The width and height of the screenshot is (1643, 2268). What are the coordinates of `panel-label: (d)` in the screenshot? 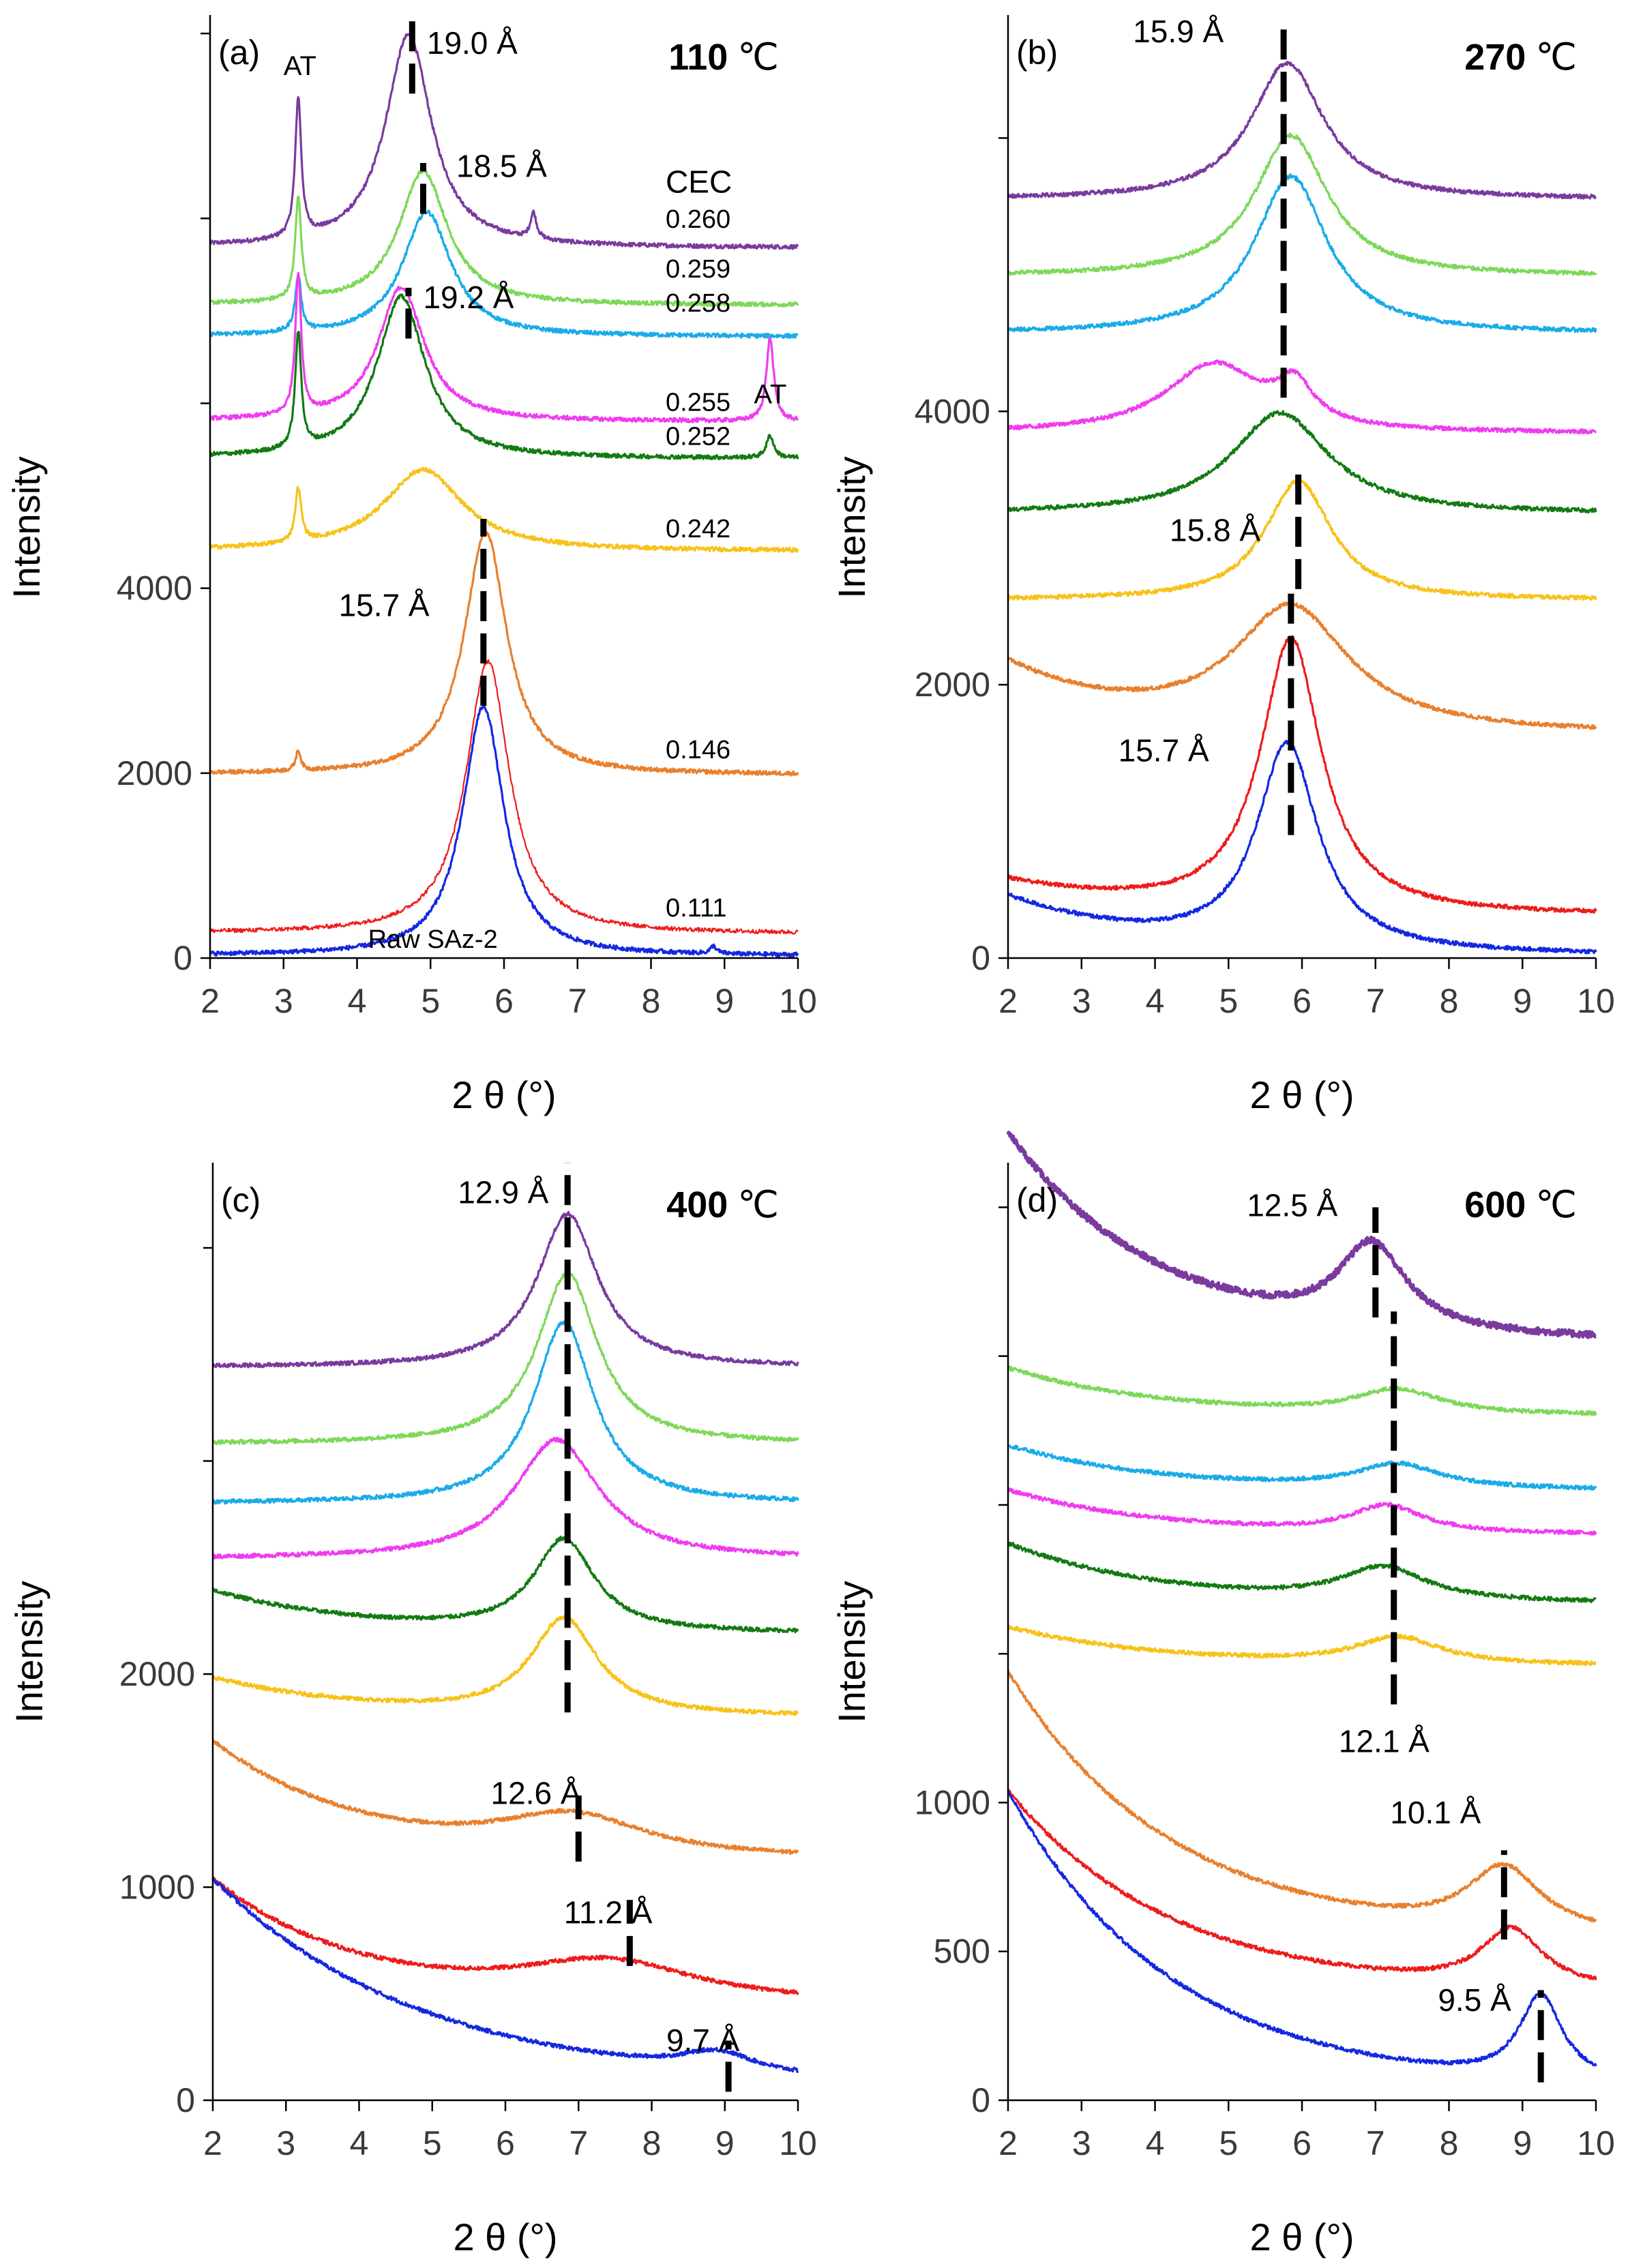 It's located at (1037, 1200).